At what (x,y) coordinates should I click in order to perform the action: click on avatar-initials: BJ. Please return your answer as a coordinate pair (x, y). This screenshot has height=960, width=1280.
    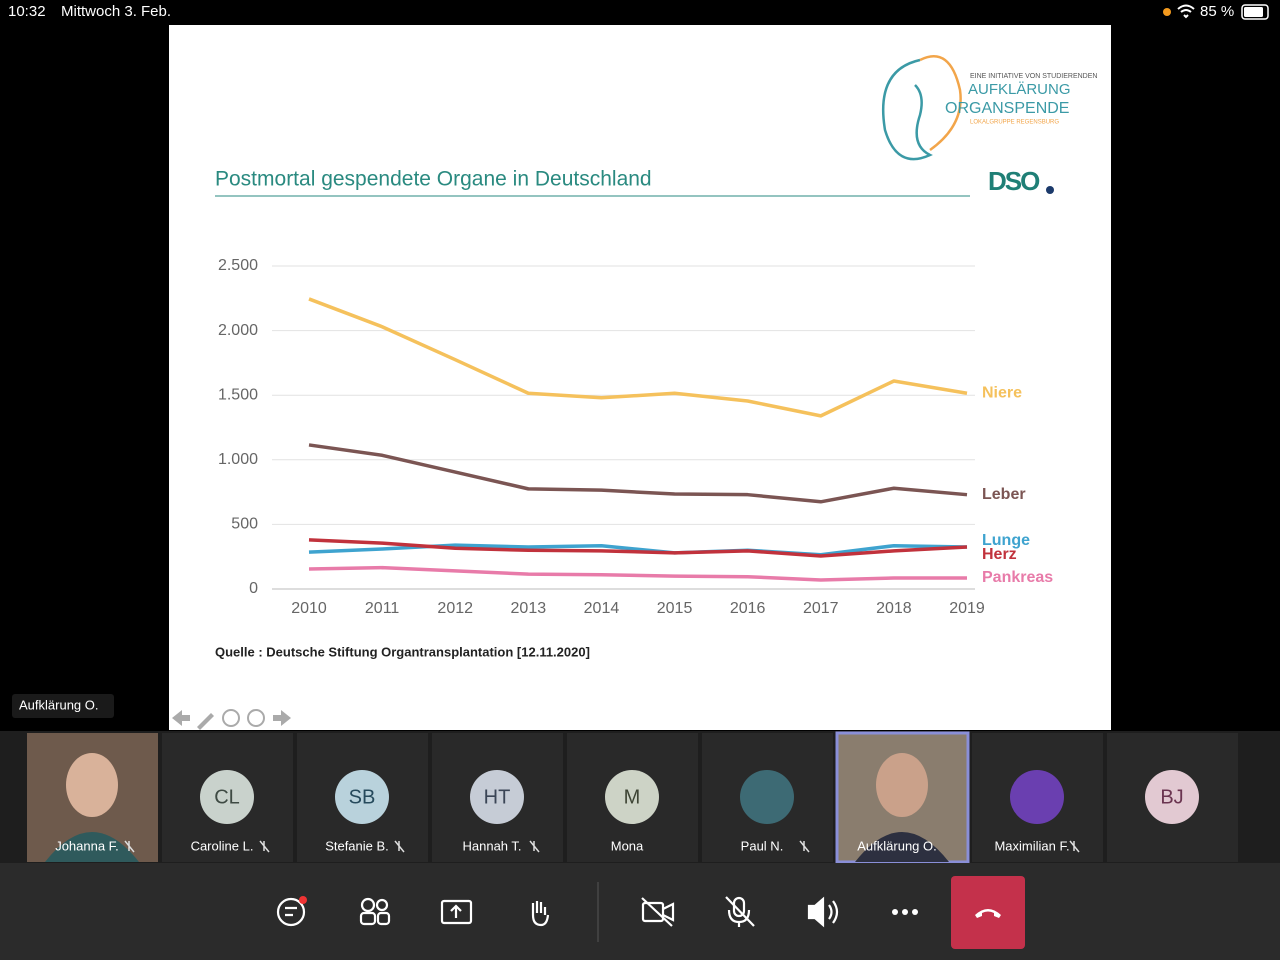
    Looking at the image, I should click on (1171, 797).